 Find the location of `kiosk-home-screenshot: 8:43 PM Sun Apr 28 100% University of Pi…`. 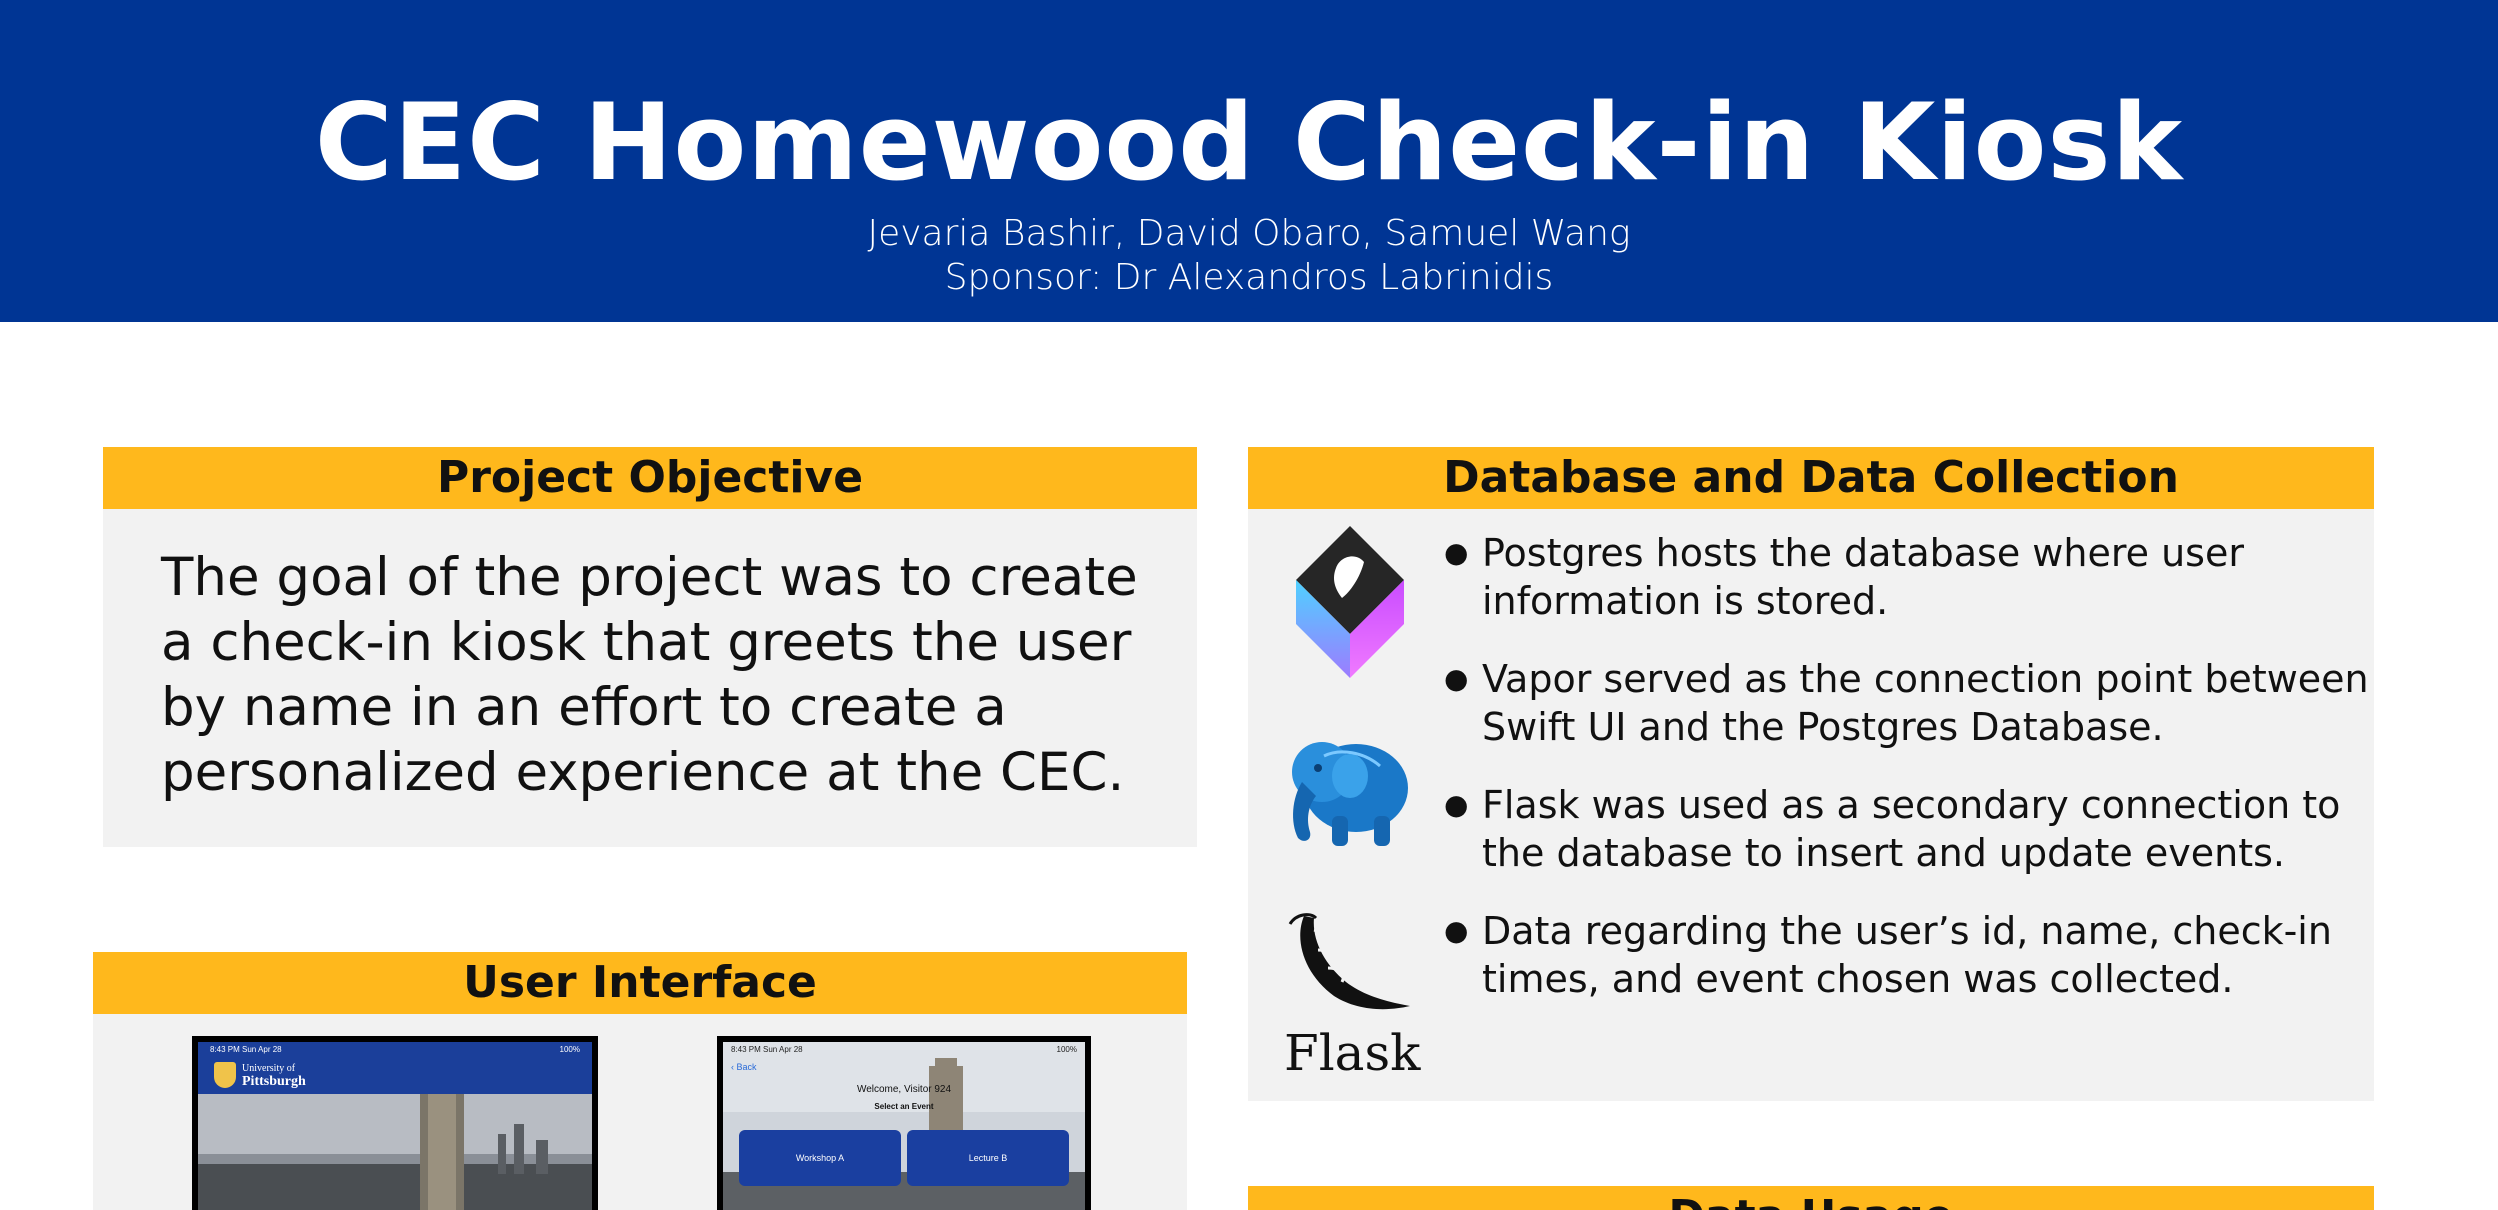

kiosk-home-screenshot: 8:43 PM Sun Apr 28 100% University of Pi… is located at coordinates (395, 1123).